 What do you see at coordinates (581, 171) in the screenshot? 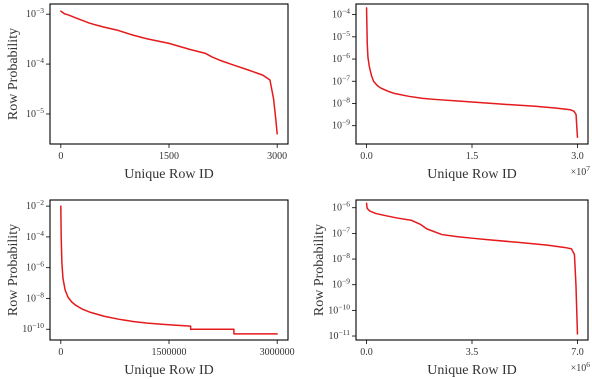
I see `x-multiplier-label: ×10⁷` at bounding box center [581, 171].